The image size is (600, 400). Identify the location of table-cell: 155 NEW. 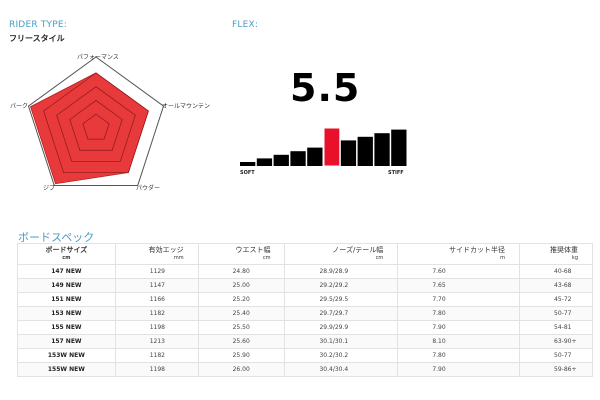
(66, 327).